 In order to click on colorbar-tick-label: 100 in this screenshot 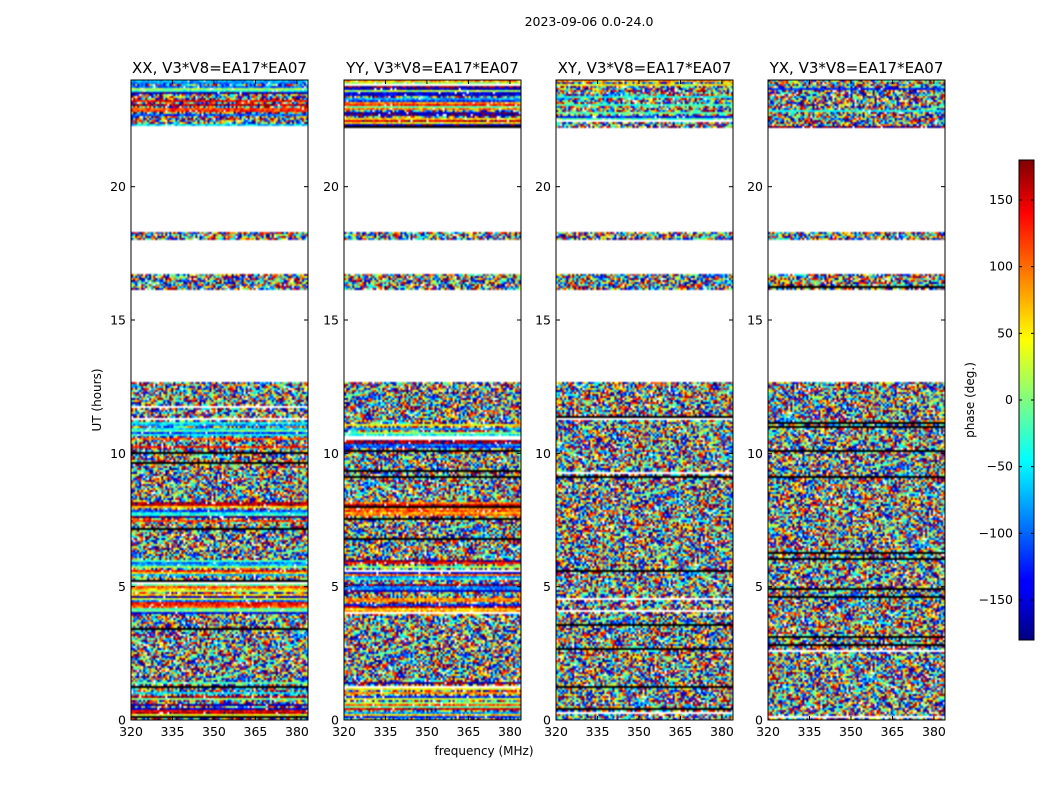, I will do `click(1001, 266)`.